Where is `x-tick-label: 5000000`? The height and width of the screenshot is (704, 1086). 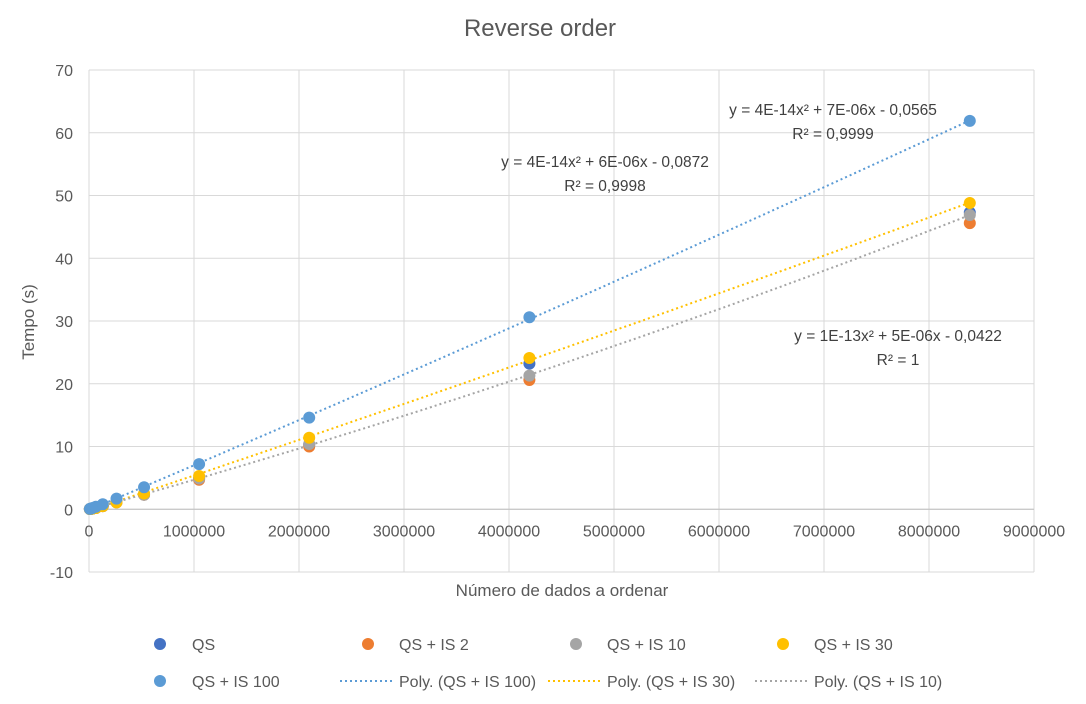
x-tick-label: 5000000 is located at coordinates (614, 531).